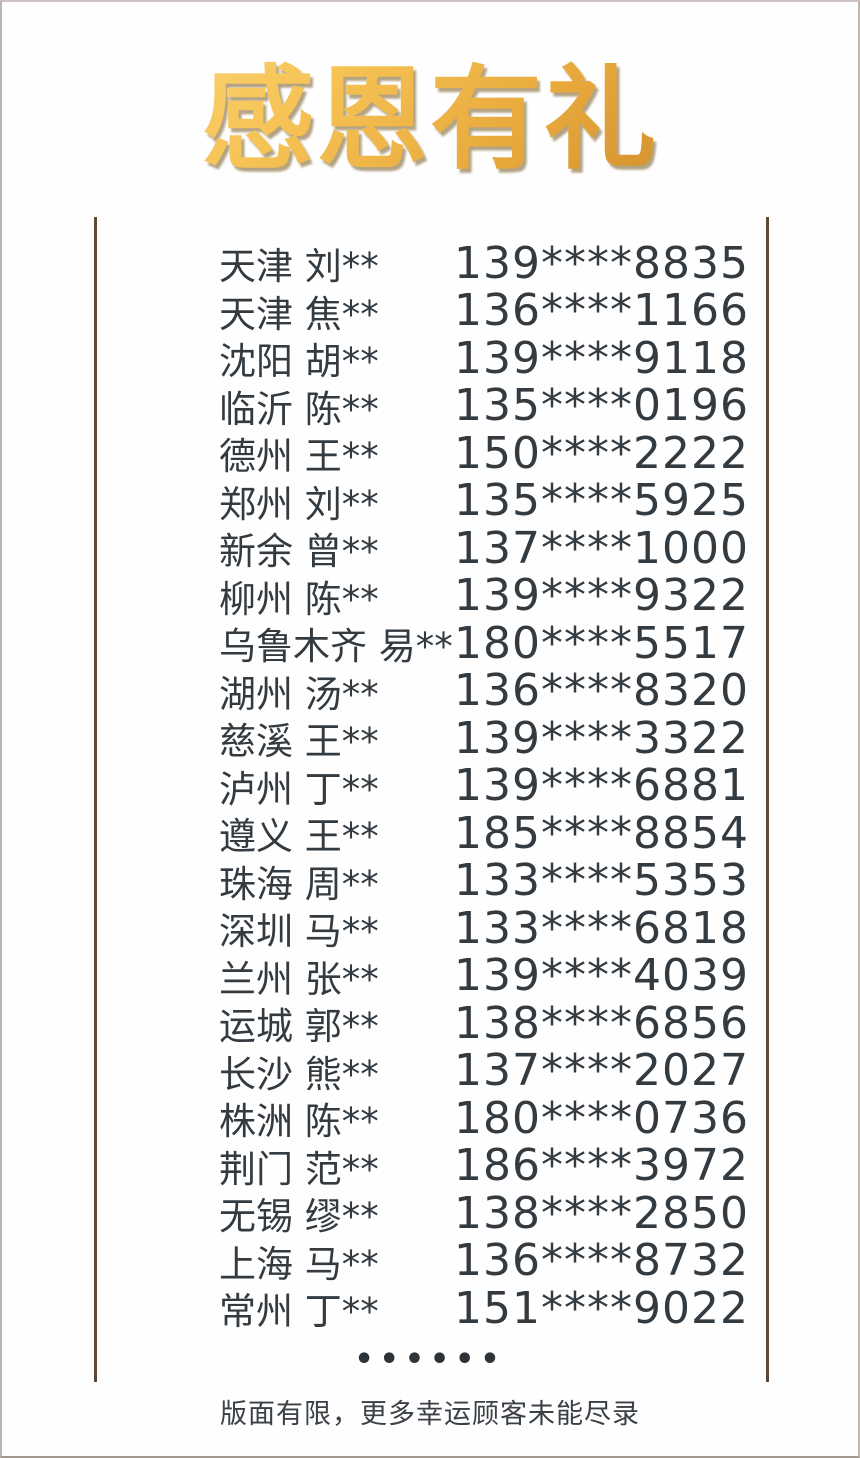  I want to click on winner-phone: 136****8320, so click(601, 690).